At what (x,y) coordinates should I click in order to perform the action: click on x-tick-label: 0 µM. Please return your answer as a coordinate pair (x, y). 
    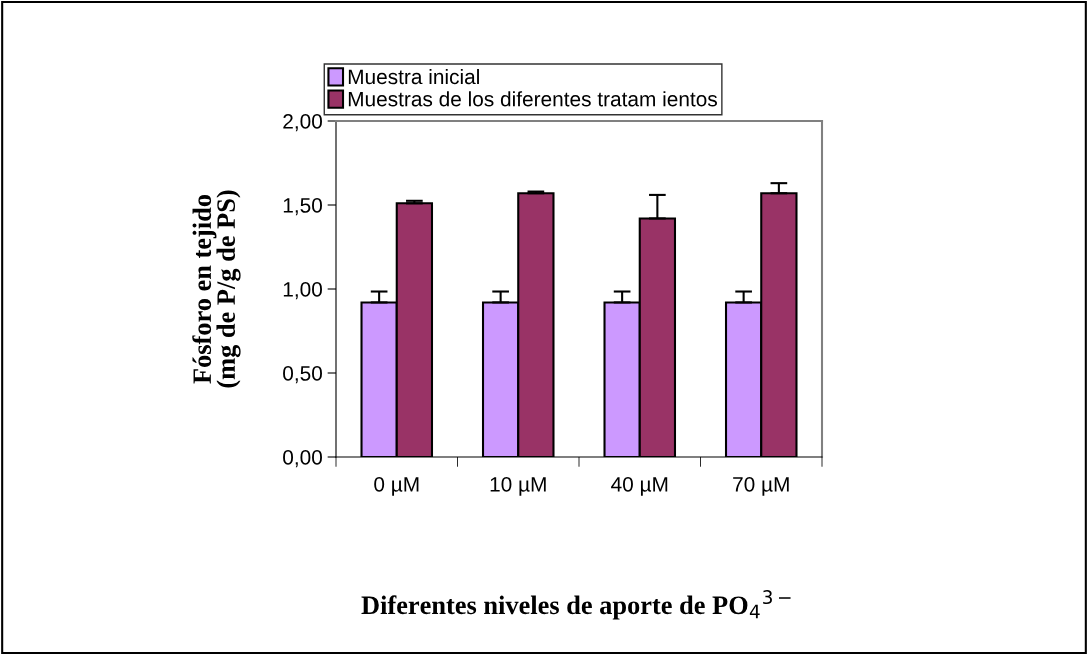
    Looking at the image, I should click on (396, 486).